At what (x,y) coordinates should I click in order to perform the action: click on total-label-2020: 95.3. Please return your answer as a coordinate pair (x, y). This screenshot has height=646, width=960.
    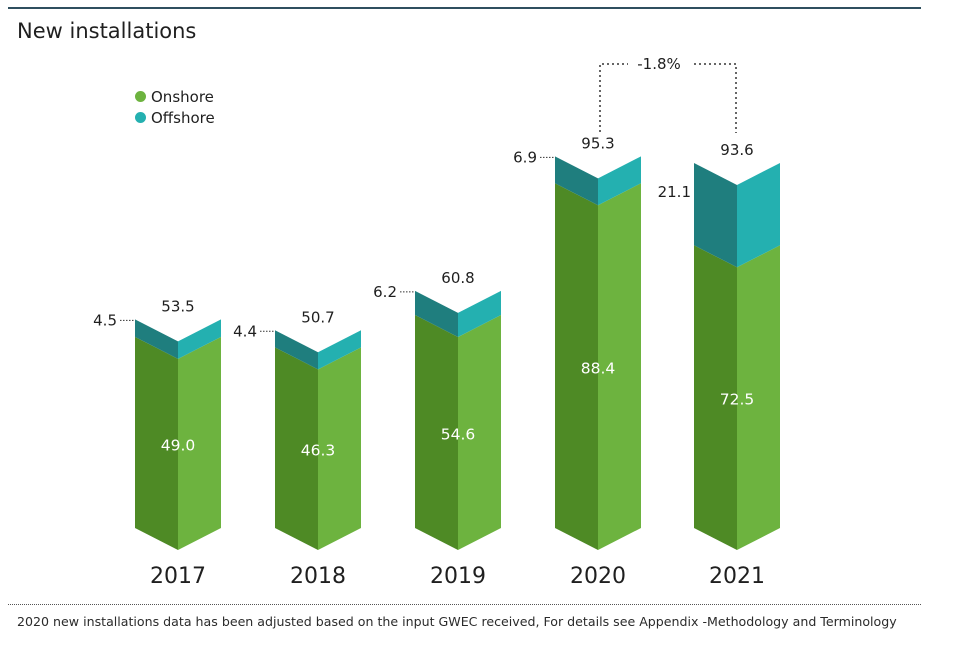
    Looking at the image, I should click on (597, 143).